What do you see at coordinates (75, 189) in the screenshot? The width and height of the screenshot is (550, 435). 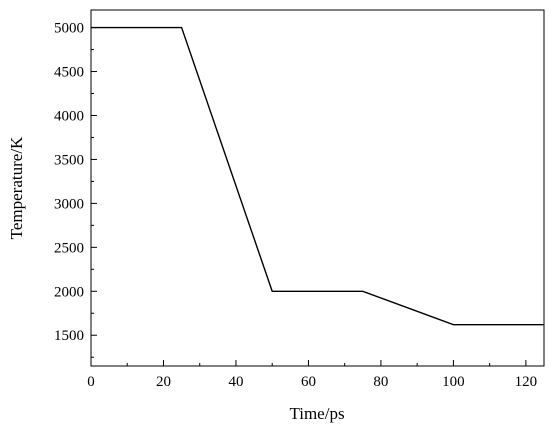 I see `y-axis-ticks: 1500 2000 2500 3000 3500 4000 4500 5000` at bounding box center [75, 189].